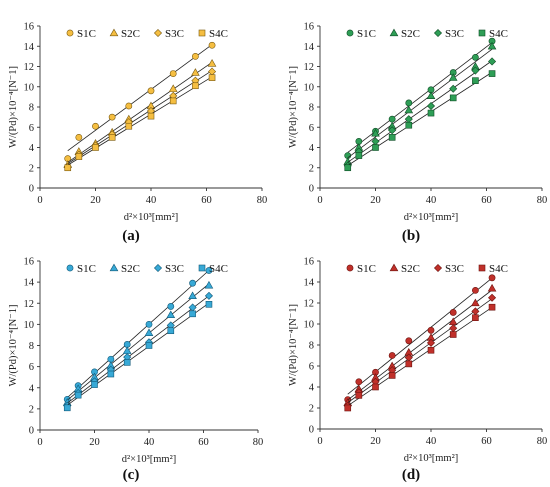 Image resolution: width=550 pixels, height=487 pixels. I want to click on y-tick-label: 12, so click(29, 304).